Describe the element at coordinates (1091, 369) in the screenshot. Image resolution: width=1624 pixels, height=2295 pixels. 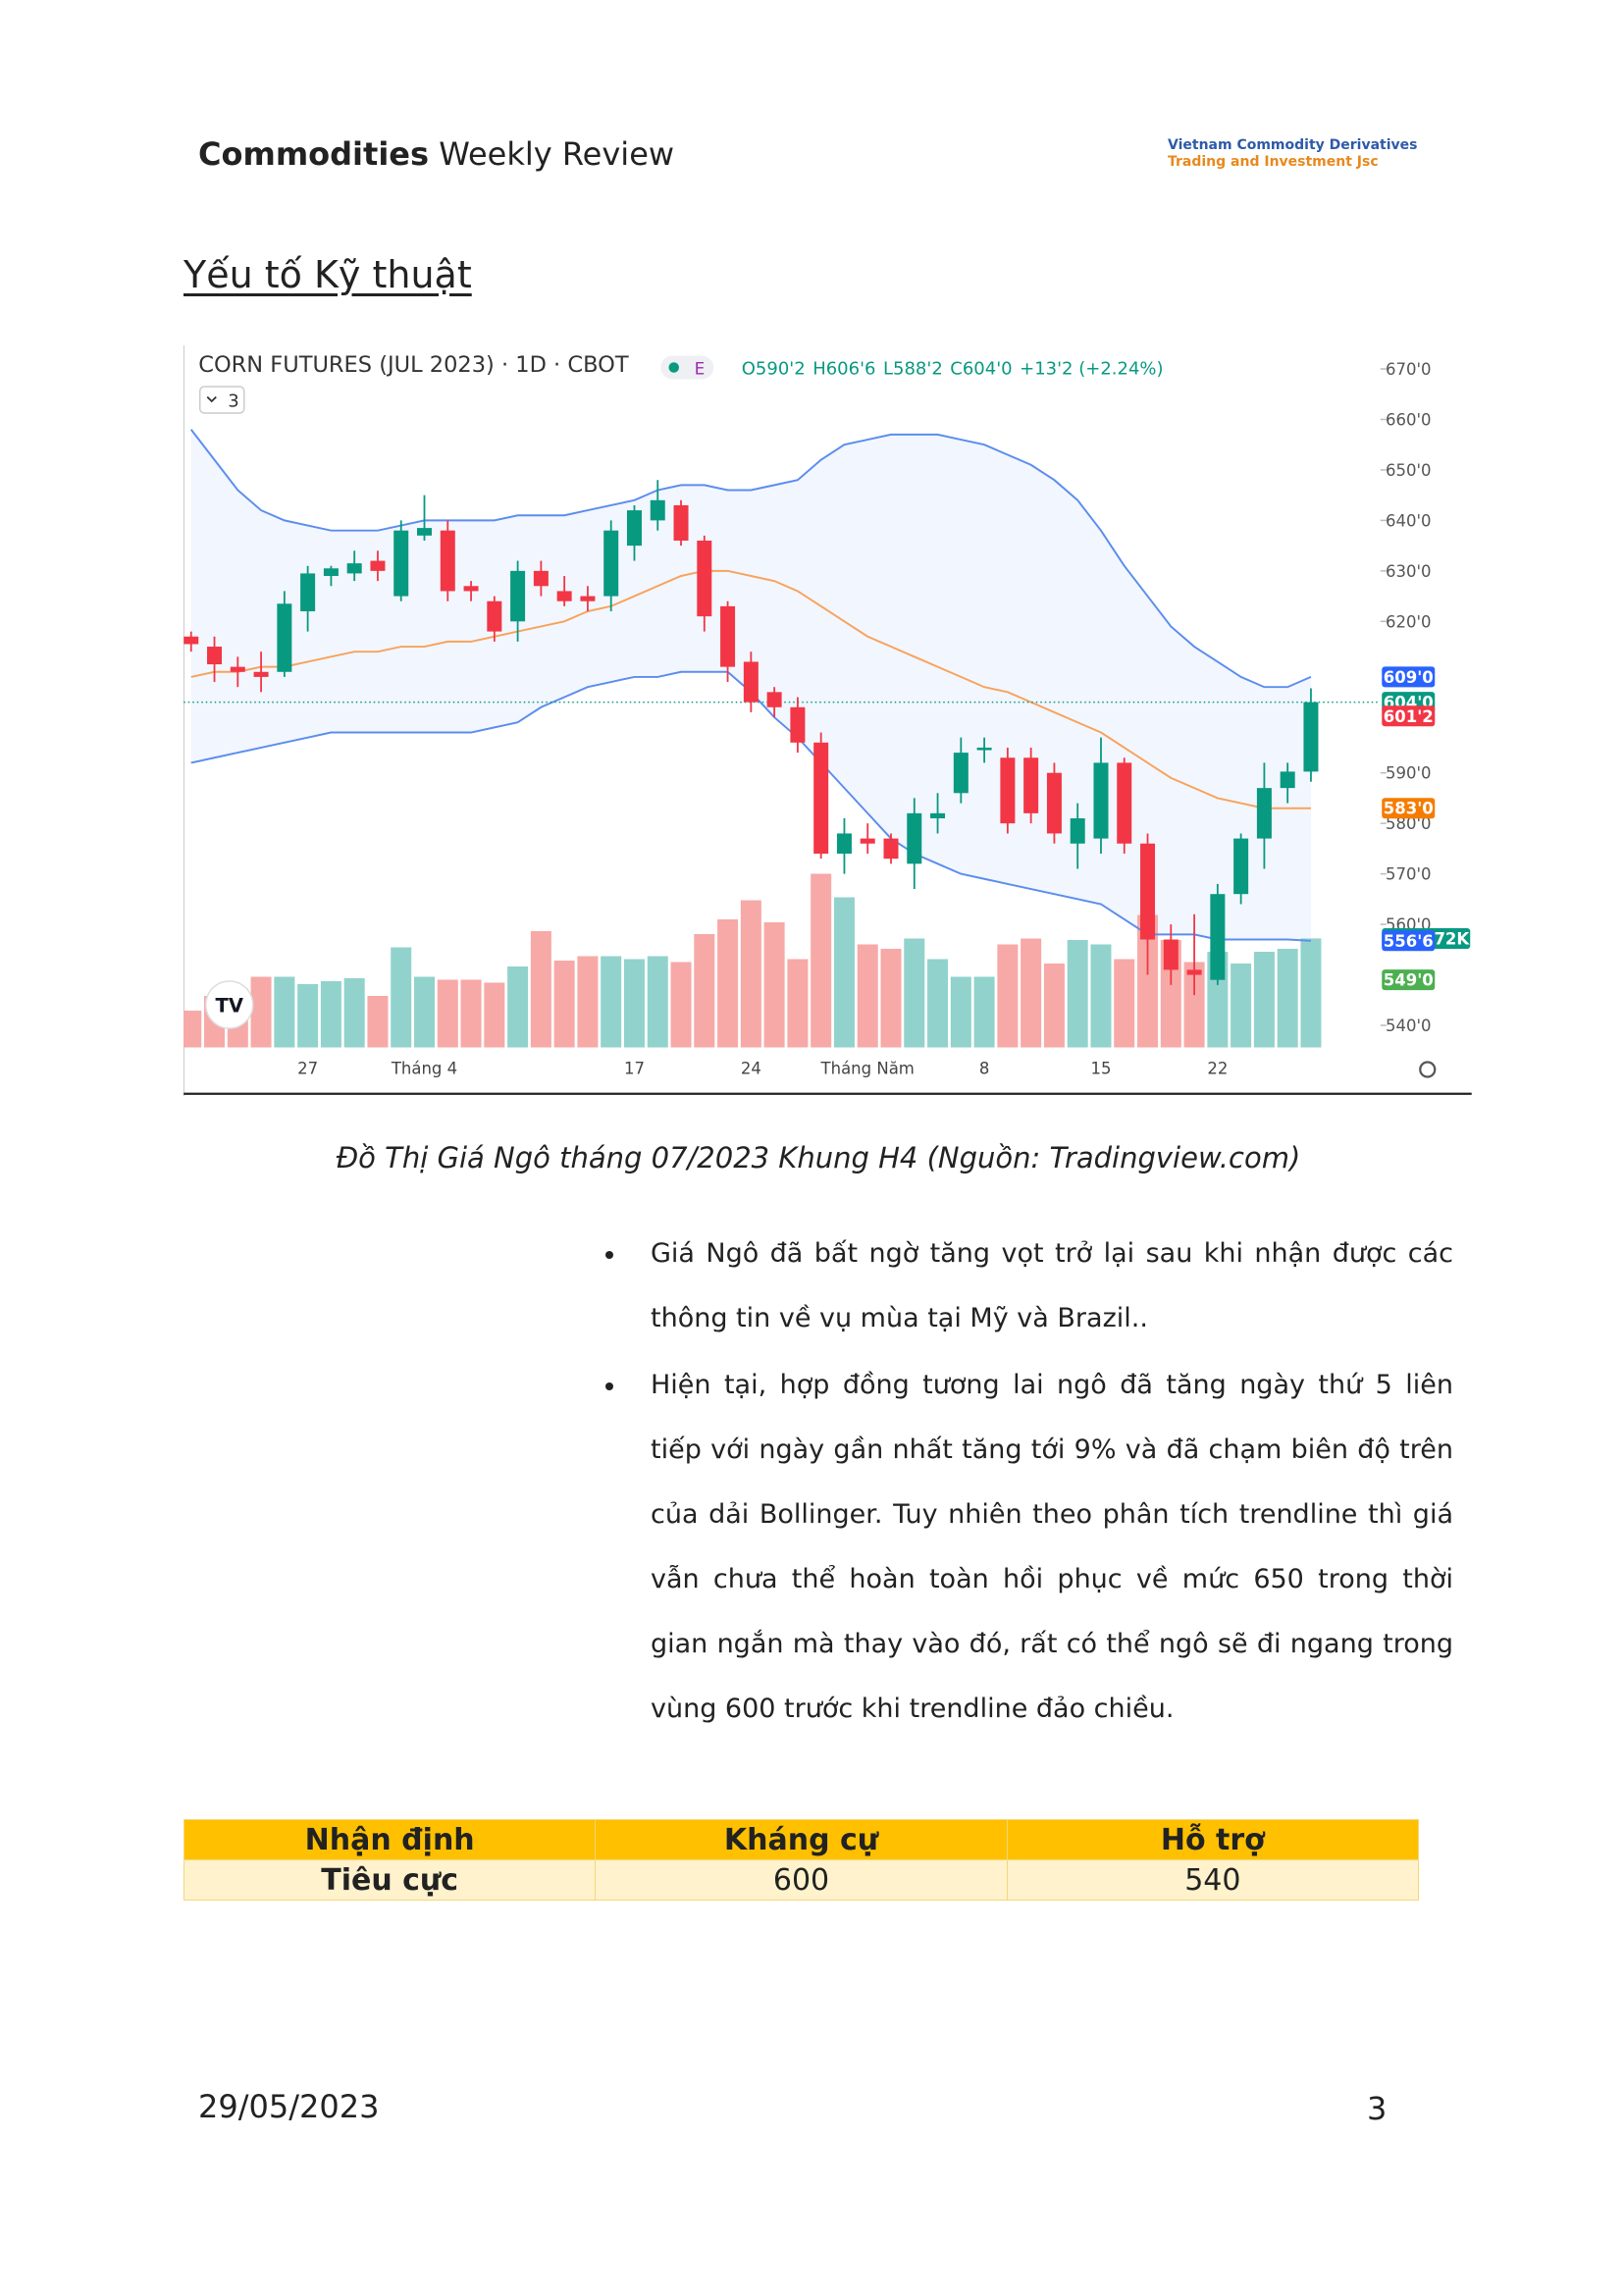
I see `legend-value: +13'2 (+2.24%)` at that location.